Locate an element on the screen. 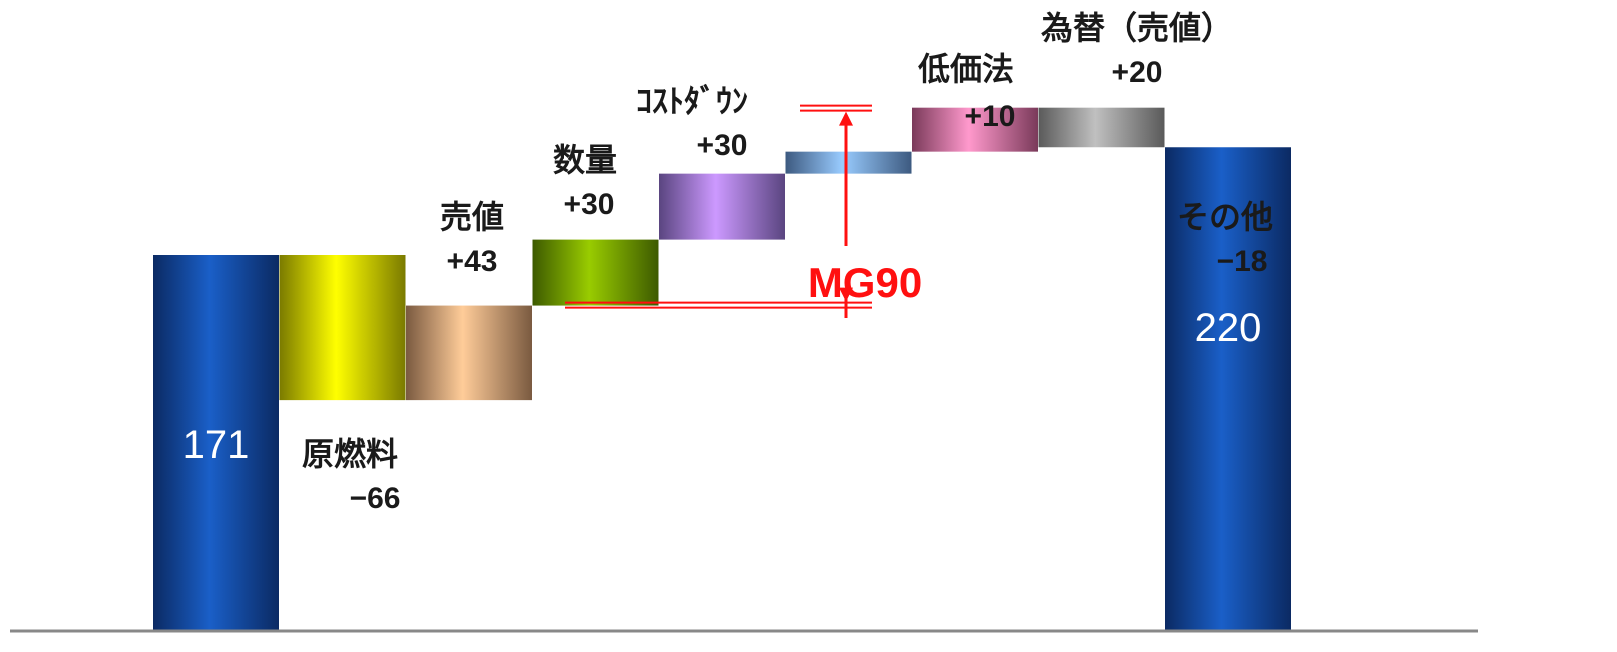 The image size is (1617, 652). mg-arrow-up-head is located at coordinates (846, 118).